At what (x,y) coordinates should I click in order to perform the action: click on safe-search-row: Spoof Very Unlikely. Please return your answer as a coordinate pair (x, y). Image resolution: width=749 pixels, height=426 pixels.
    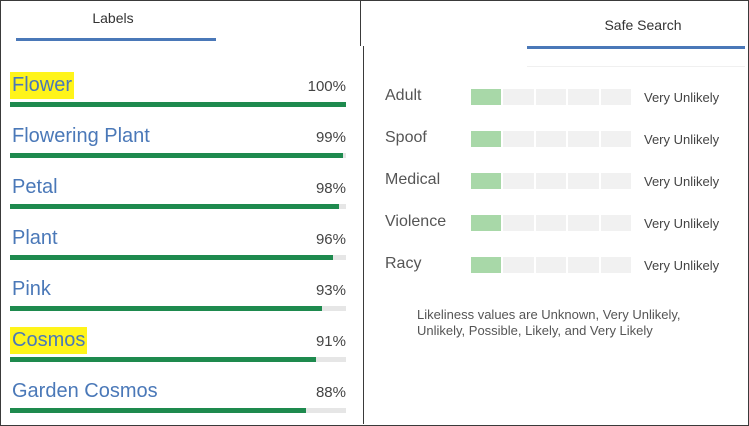
    Looking at the image, I should click on (560, 143).